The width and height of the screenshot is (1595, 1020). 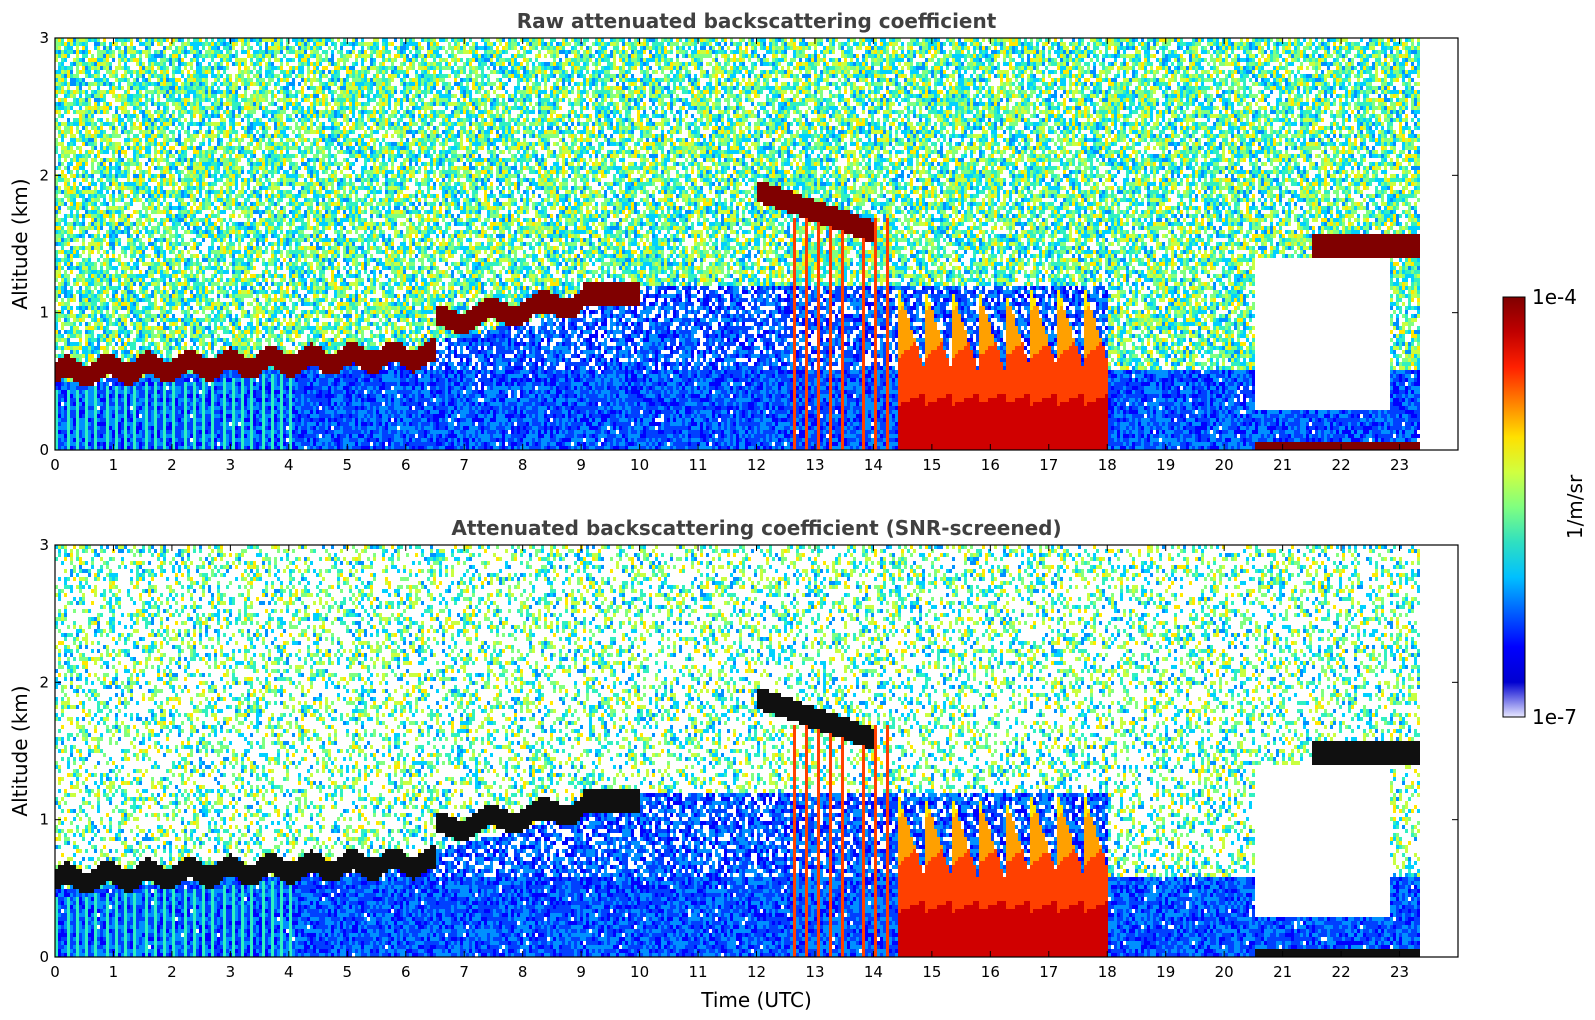 I want to click on colorbar: 1e-4 1e-7 1/m/sr, so click(x=1545, y=507).